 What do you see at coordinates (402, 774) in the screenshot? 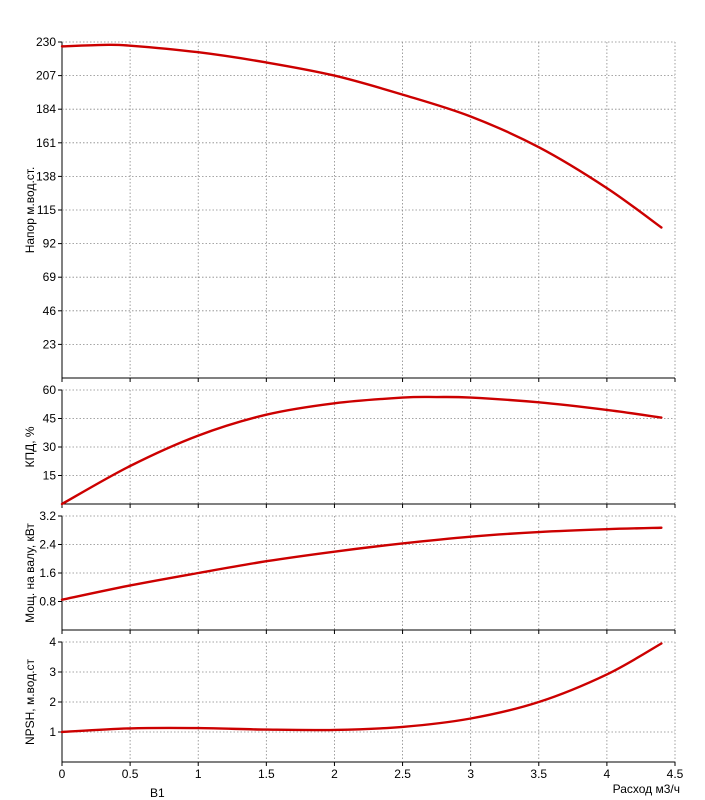
I see `xtick-label: 2.5` at bounding box center [402, 774].